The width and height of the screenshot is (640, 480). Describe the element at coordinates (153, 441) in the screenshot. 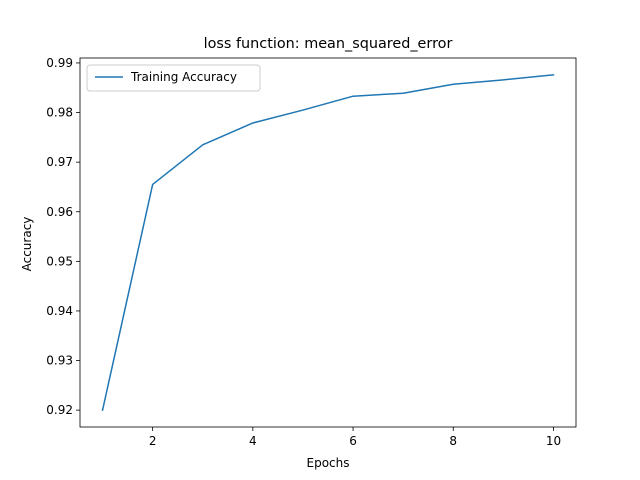

I see `x-tick-label: 2` at that location.